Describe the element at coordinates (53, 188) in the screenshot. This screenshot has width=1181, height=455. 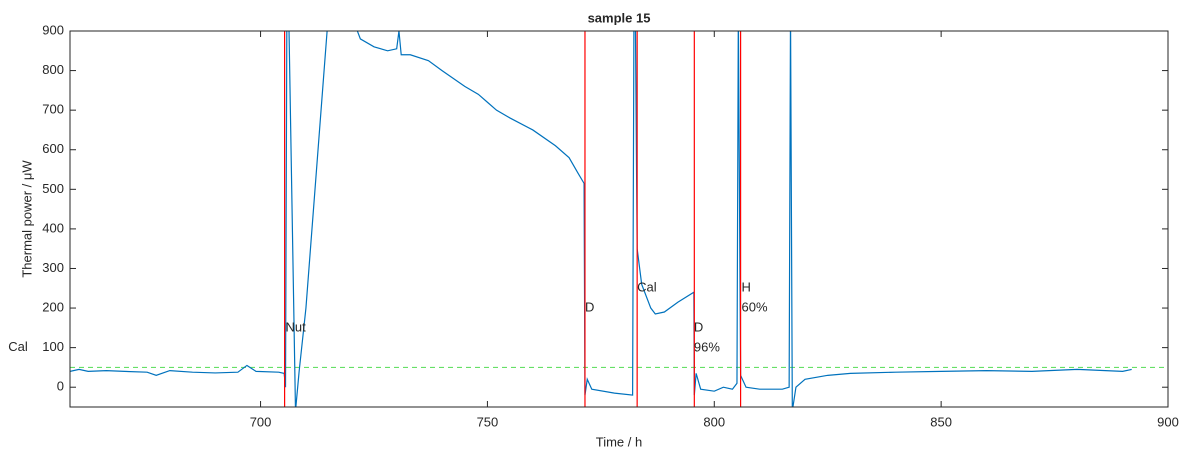
I see `y-tick-label: 500` at that location.